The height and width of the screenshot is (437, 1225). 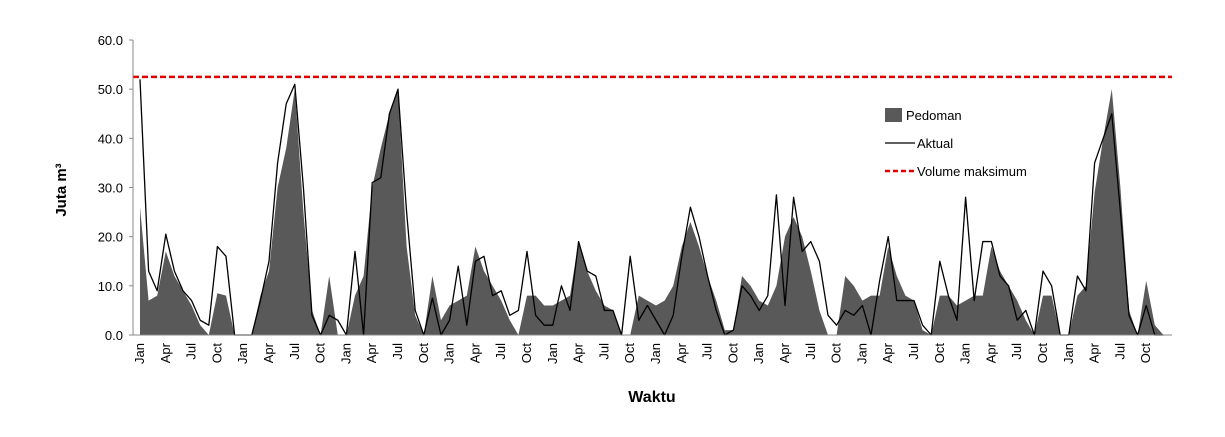 I want to click on legend-label: Volume maksimum, so click(x=972, y=171).